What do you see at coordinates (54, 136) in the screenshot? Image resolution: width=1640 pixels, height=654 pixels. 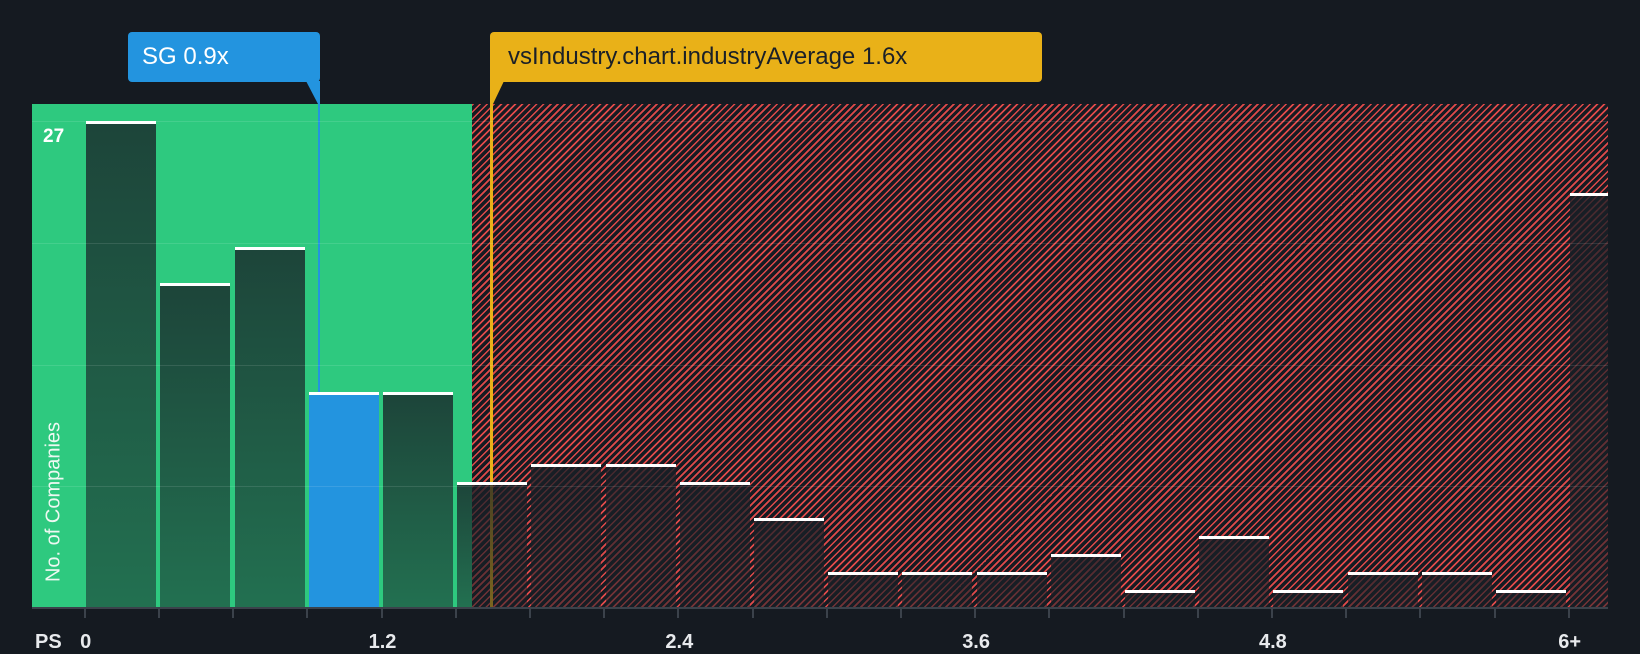 I see `y-axis-max-label: 27` at bounding box center [54, 136].